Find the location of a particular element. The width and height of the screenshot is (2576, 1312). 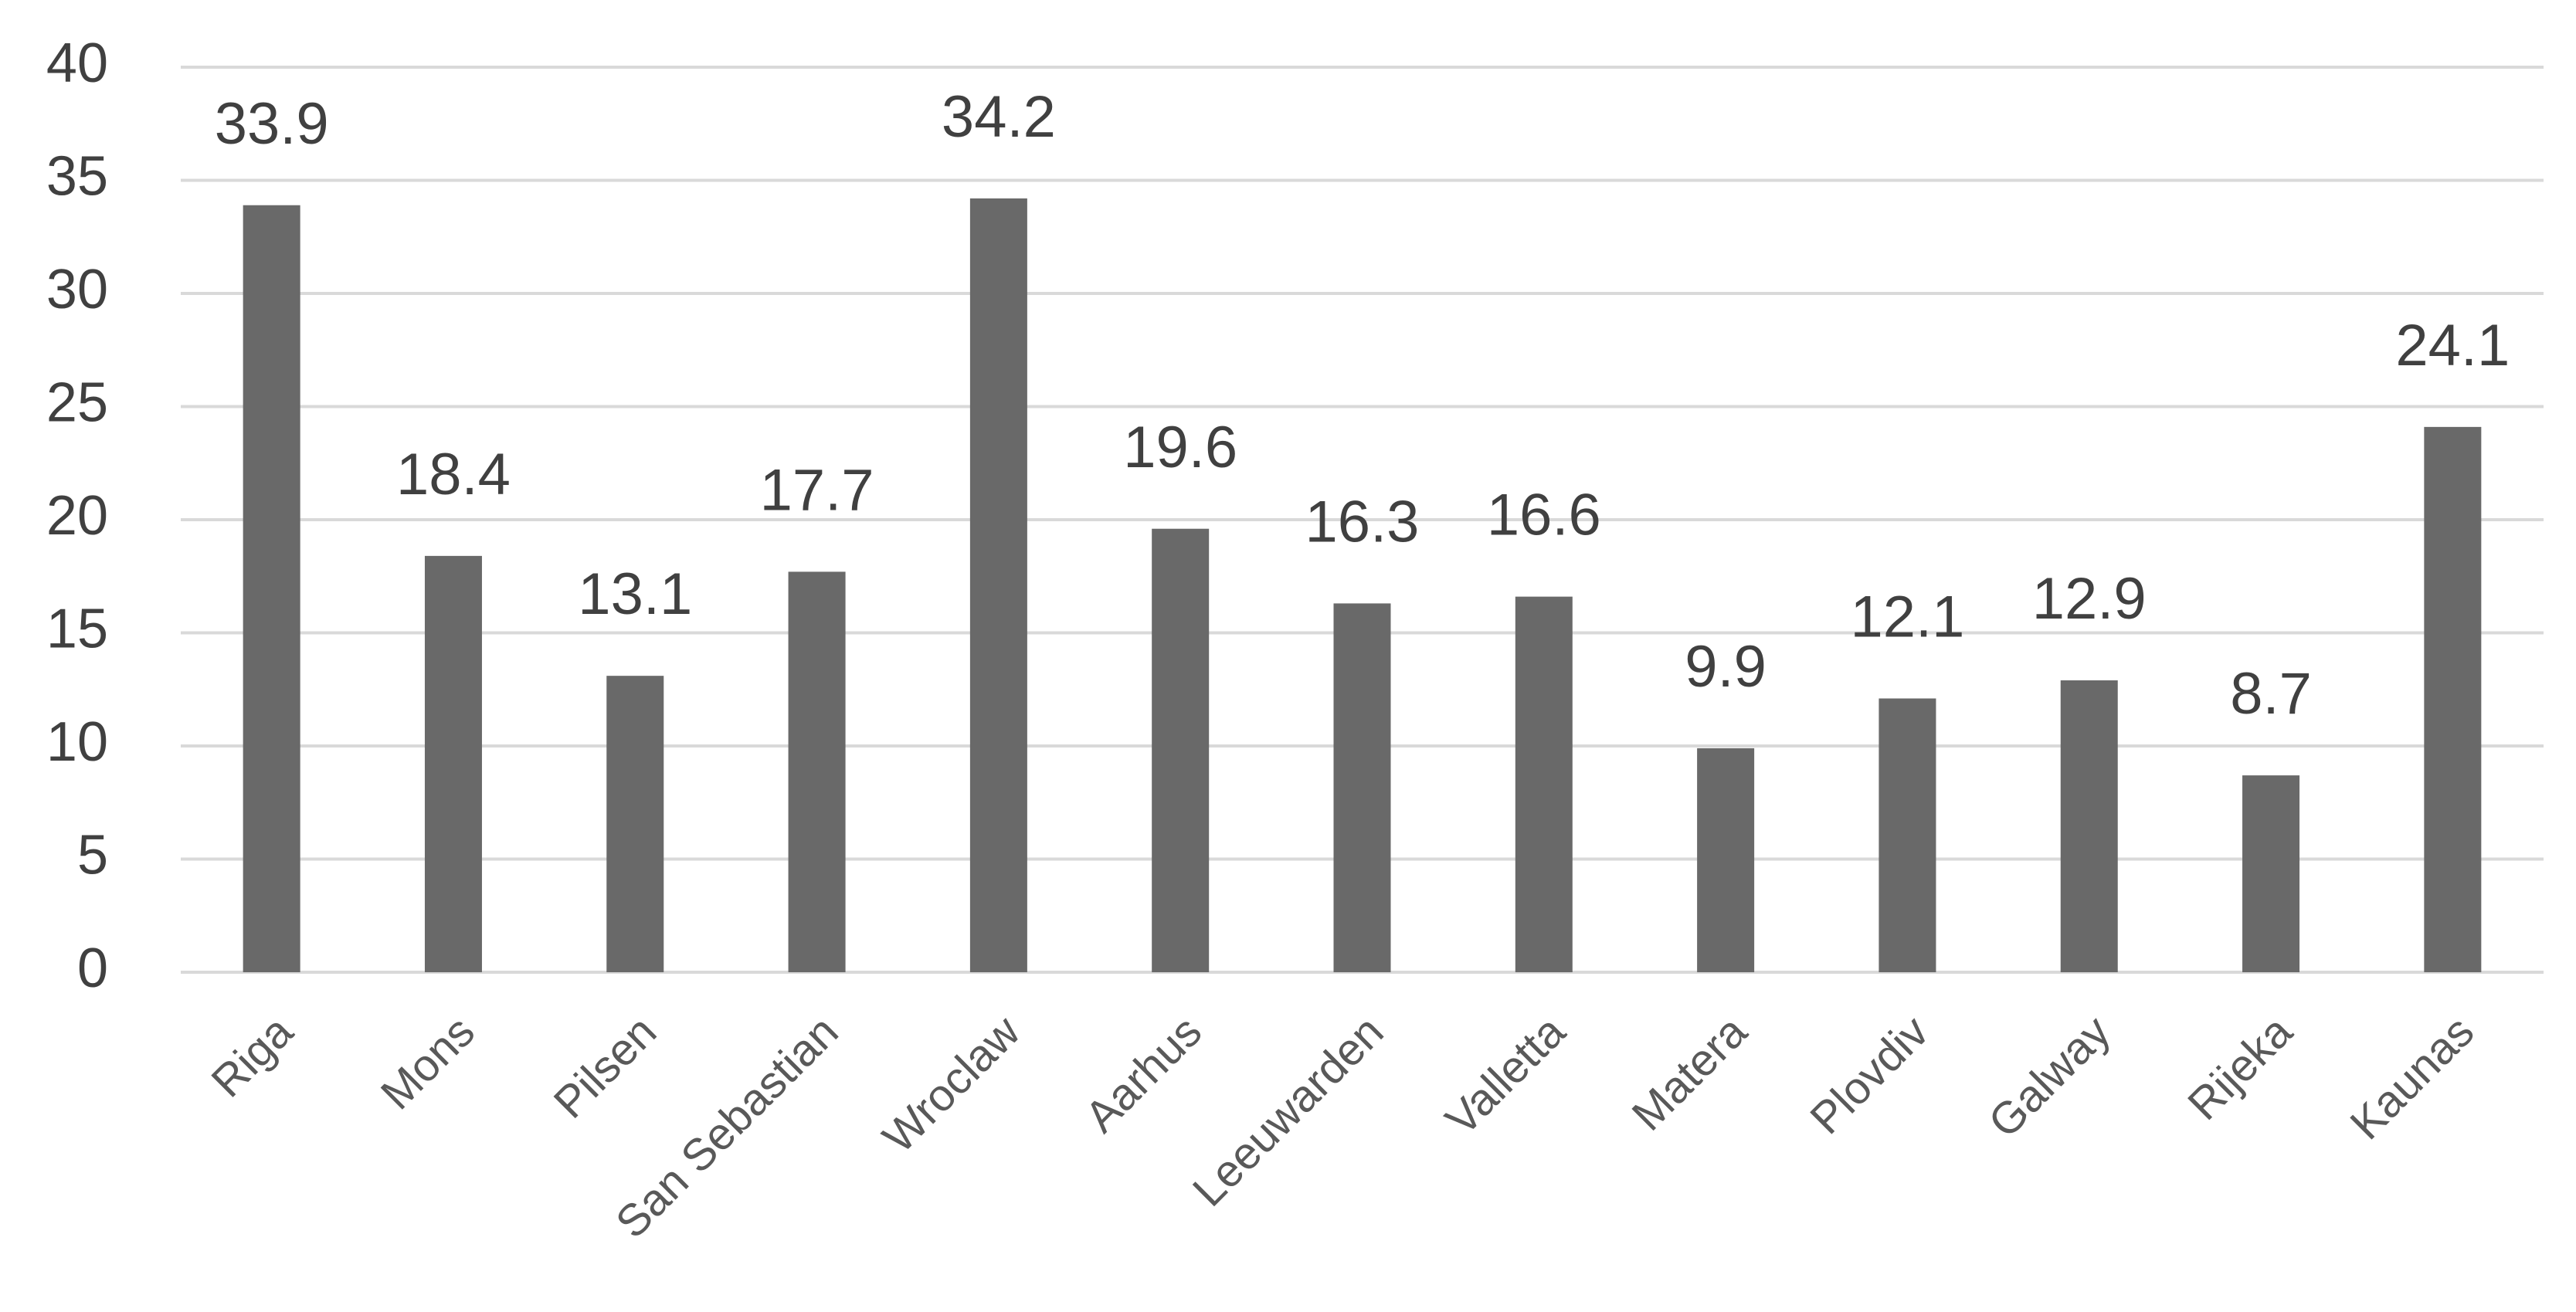

data-label: 34.2 is located at coordinates (999, 117).